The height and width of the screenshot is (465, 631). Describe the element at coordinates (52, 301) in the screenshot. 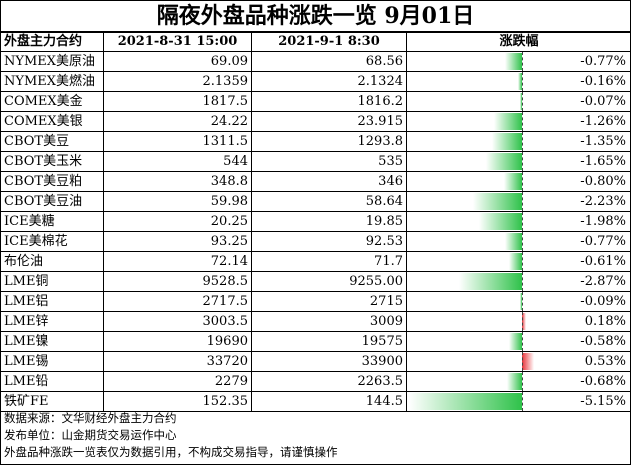

I see `cell-contract-name: LME铝` at that location.